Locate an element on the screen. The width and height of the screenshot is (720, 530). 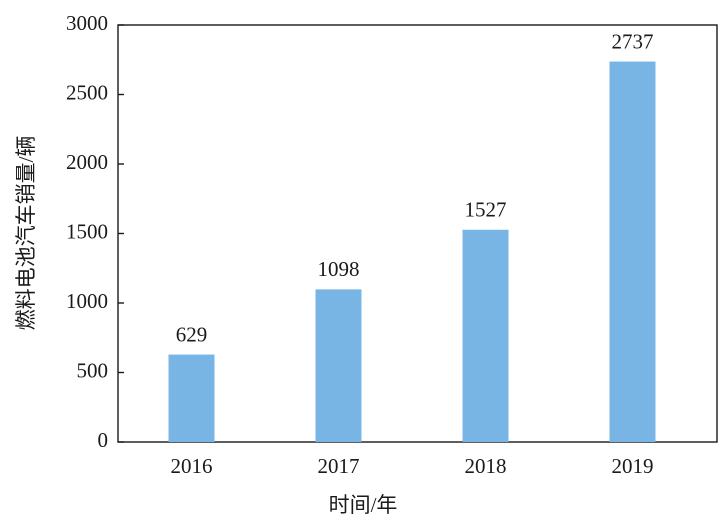
y-tick-label: 2000 is located at coordinates (87, 162).